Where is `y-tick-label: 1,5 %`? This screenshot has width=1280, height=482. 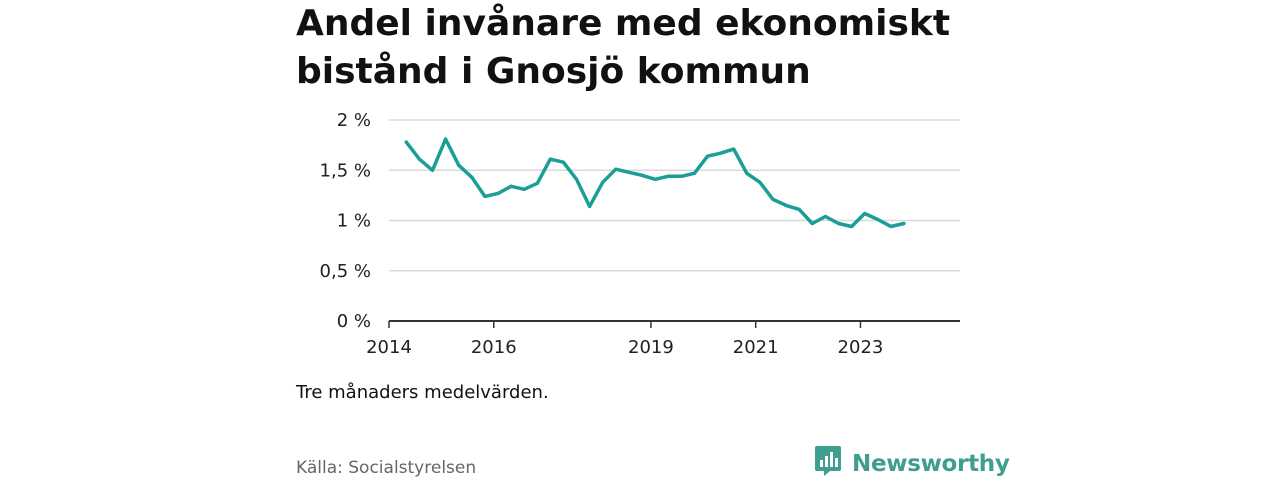 y-tick-label: 1,5 % is located at coordinates (345, 170).